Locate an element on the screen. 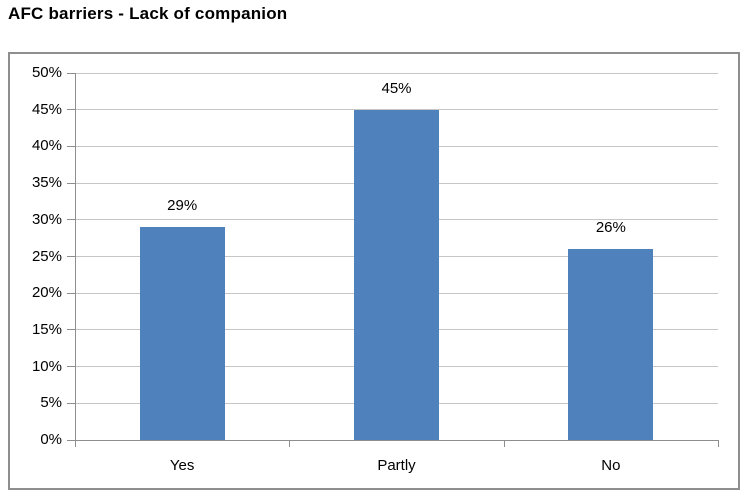 The height and width of the screenshot is (500, 746). y-axis-line is located at coordinates (75, 256).